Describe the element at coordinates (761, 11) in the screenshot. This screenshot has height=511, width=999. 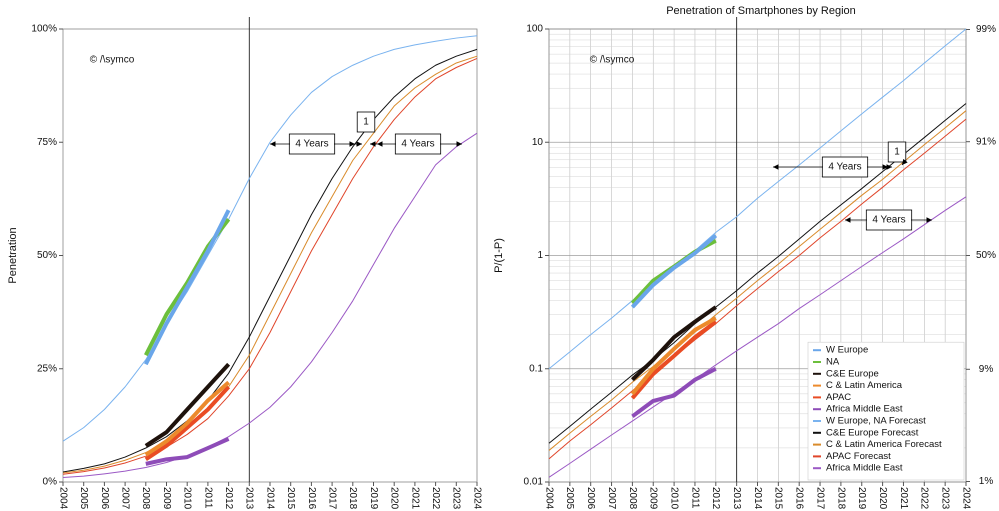
I see `chart-title: Penetration of Smartphones by Region` at that location.